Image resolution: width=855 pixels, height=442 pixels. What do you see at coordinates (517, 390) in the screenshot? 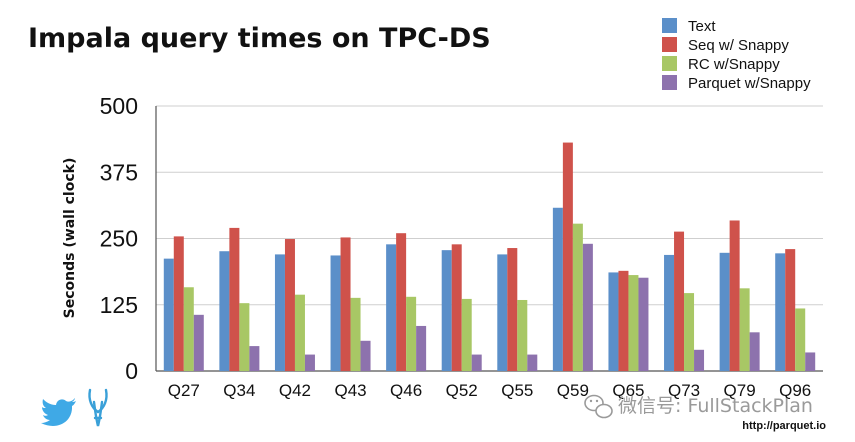
I see `x-tick-label: Q55` at bounding box center [517, 390].